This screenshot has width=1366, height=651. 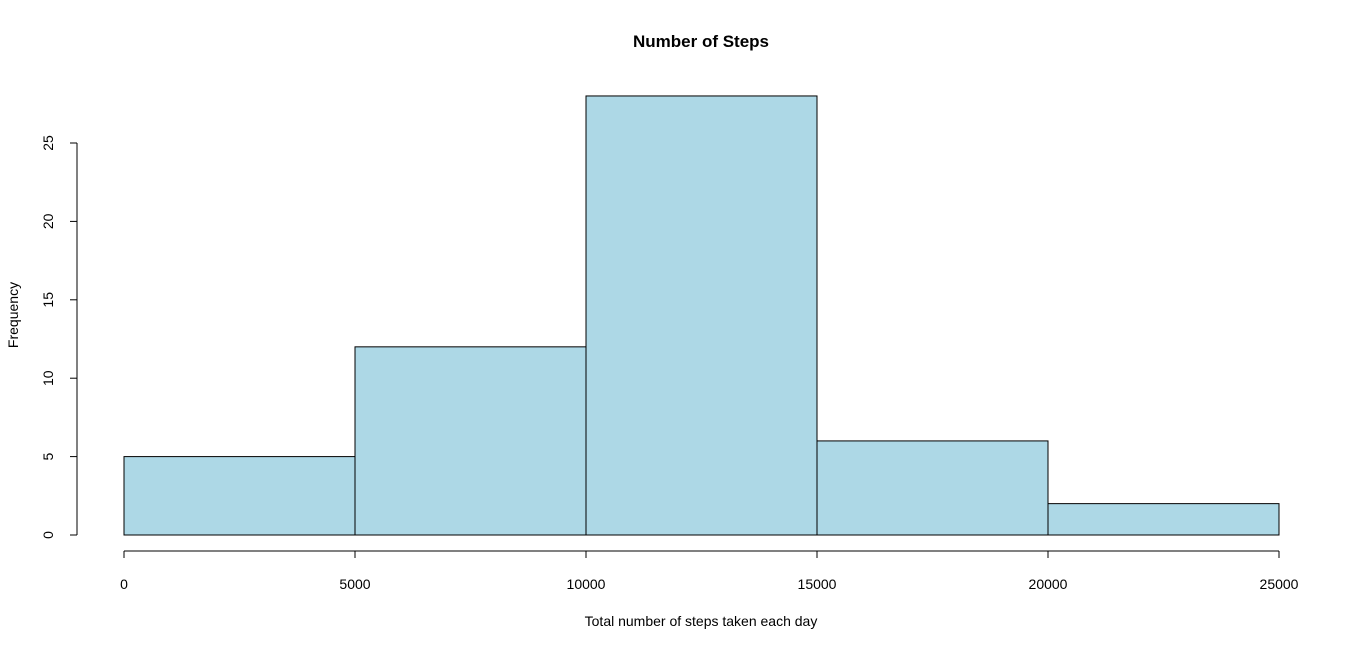 I want to click on chart-title: Number of Steps, so click(x=701, y=41).